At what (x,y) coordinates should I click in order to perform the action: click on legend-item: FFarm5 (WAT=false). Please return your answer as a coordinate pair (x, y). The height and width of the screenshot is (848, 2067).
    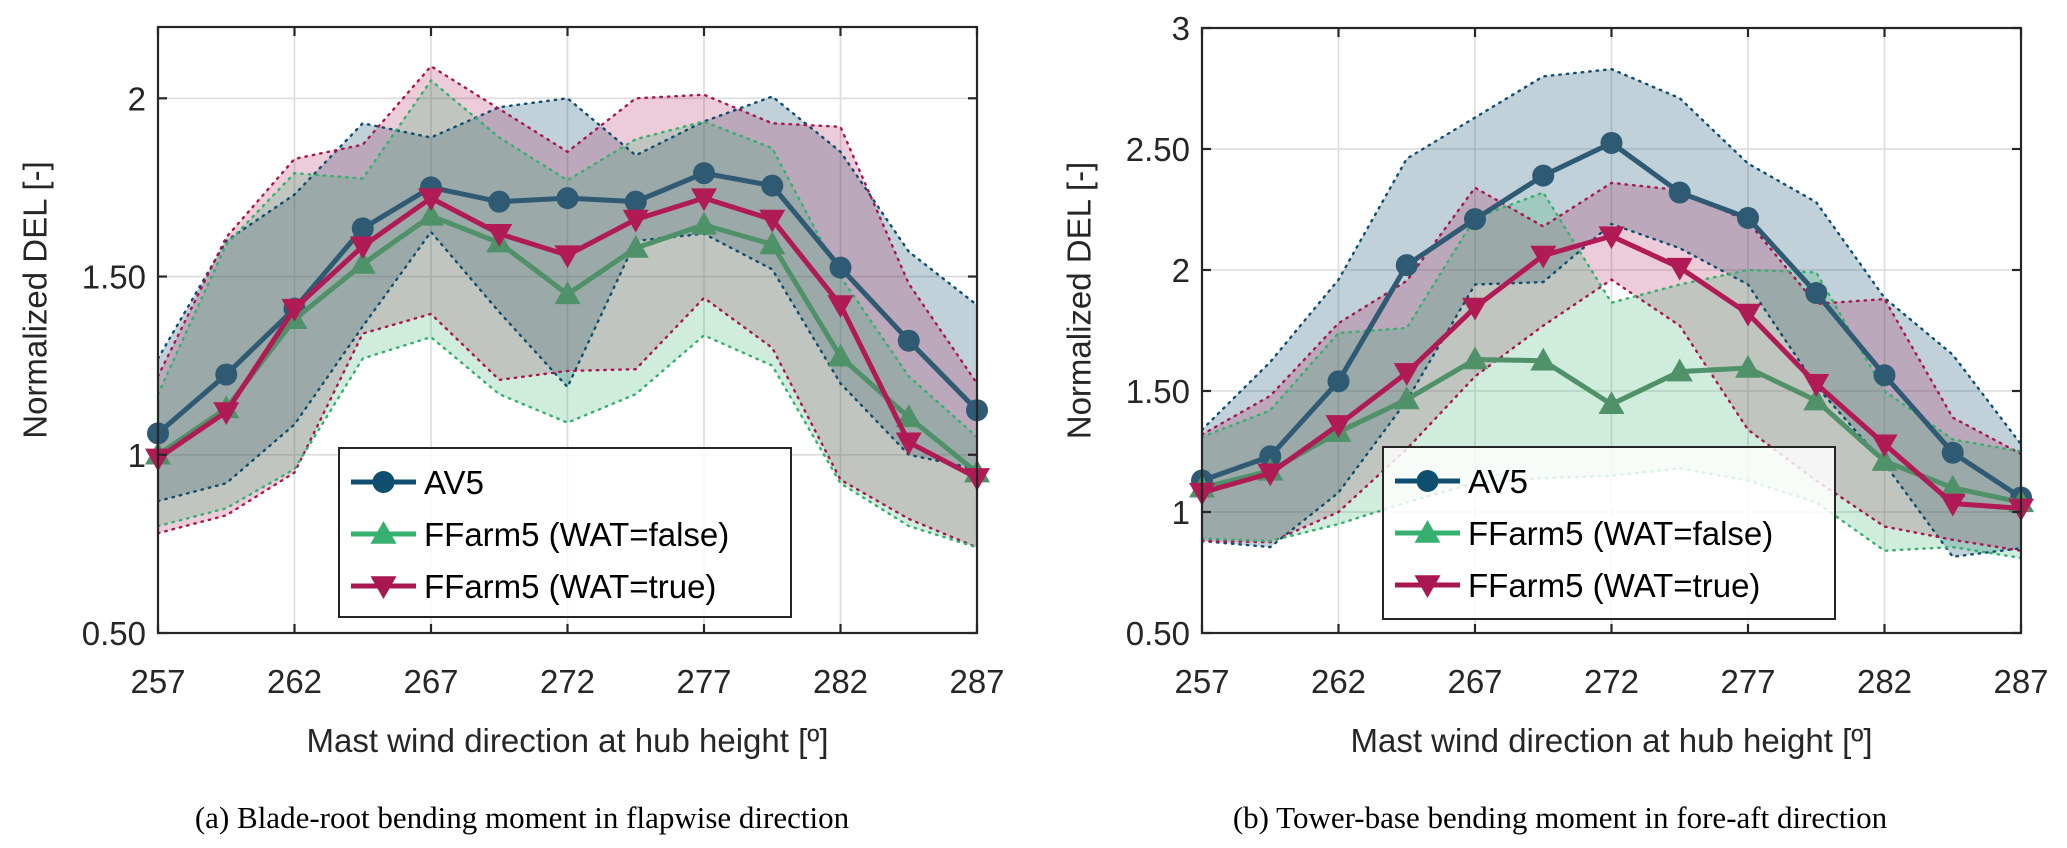
    Looking at the image, I should click on (540, 534).